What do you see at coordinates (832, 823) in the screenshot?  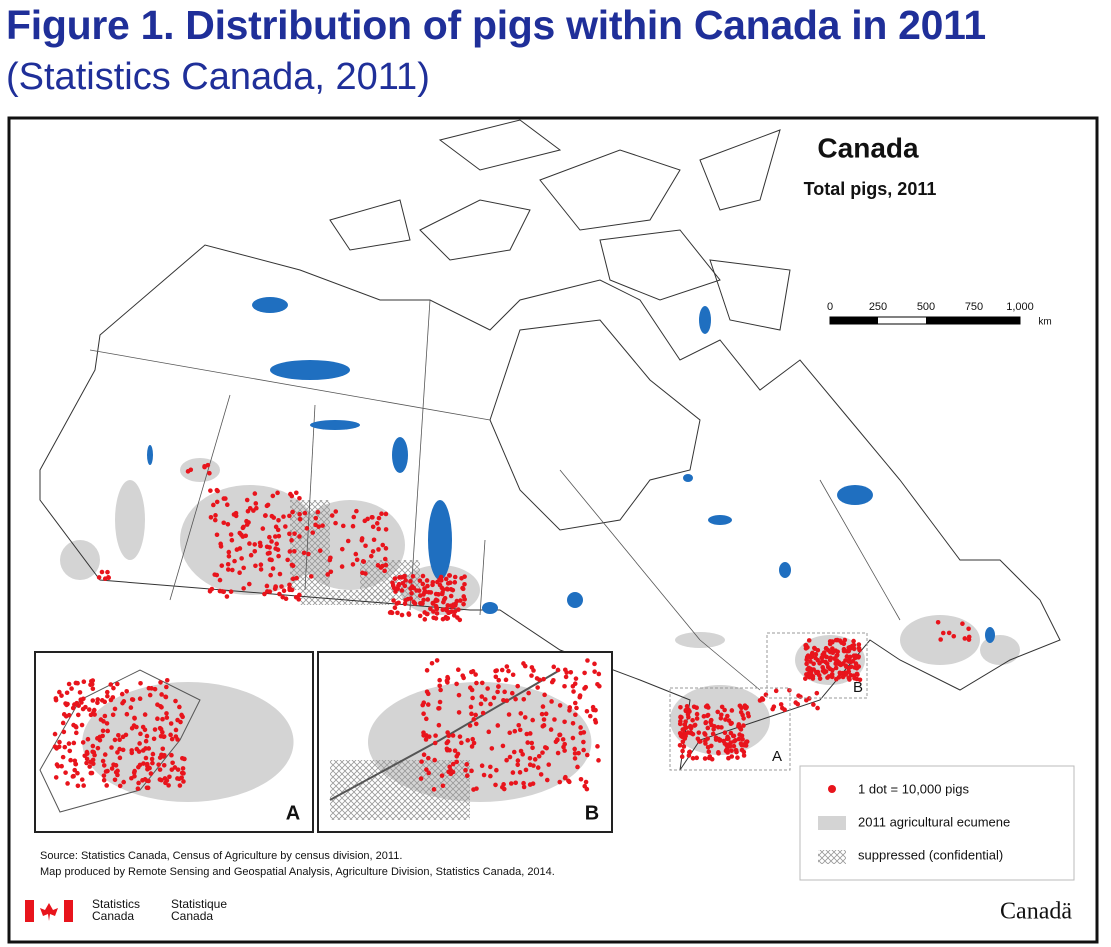 I see `legend-swatch` at bounding box center [832, 823].